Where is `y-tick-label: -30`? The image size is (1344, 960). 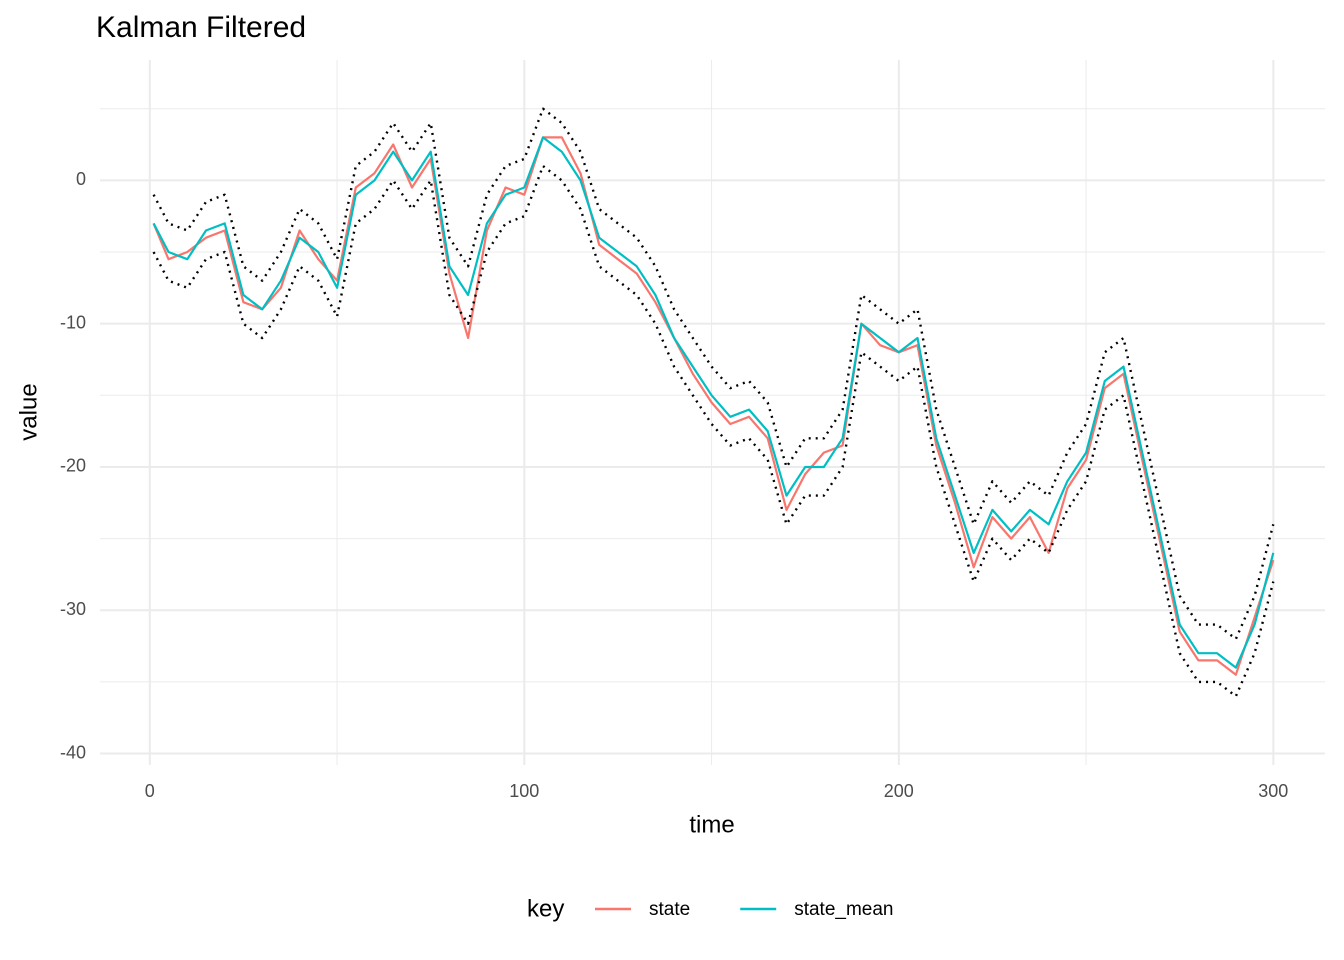 y-tick-label: -30 is located at coordinates (73, 609).